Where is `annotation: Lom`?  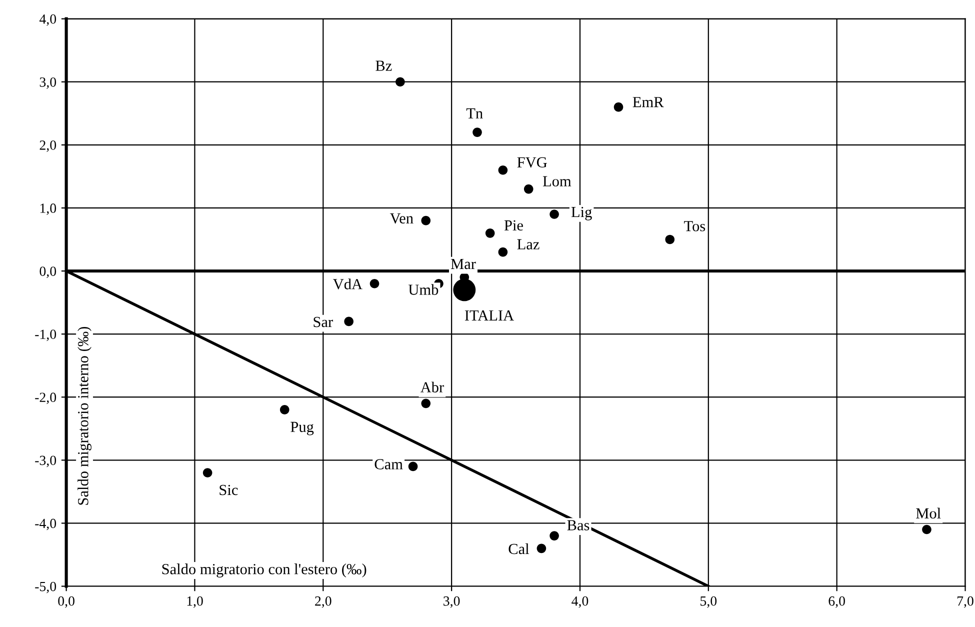
annotation: Lom is located at coordinates (557, 181).